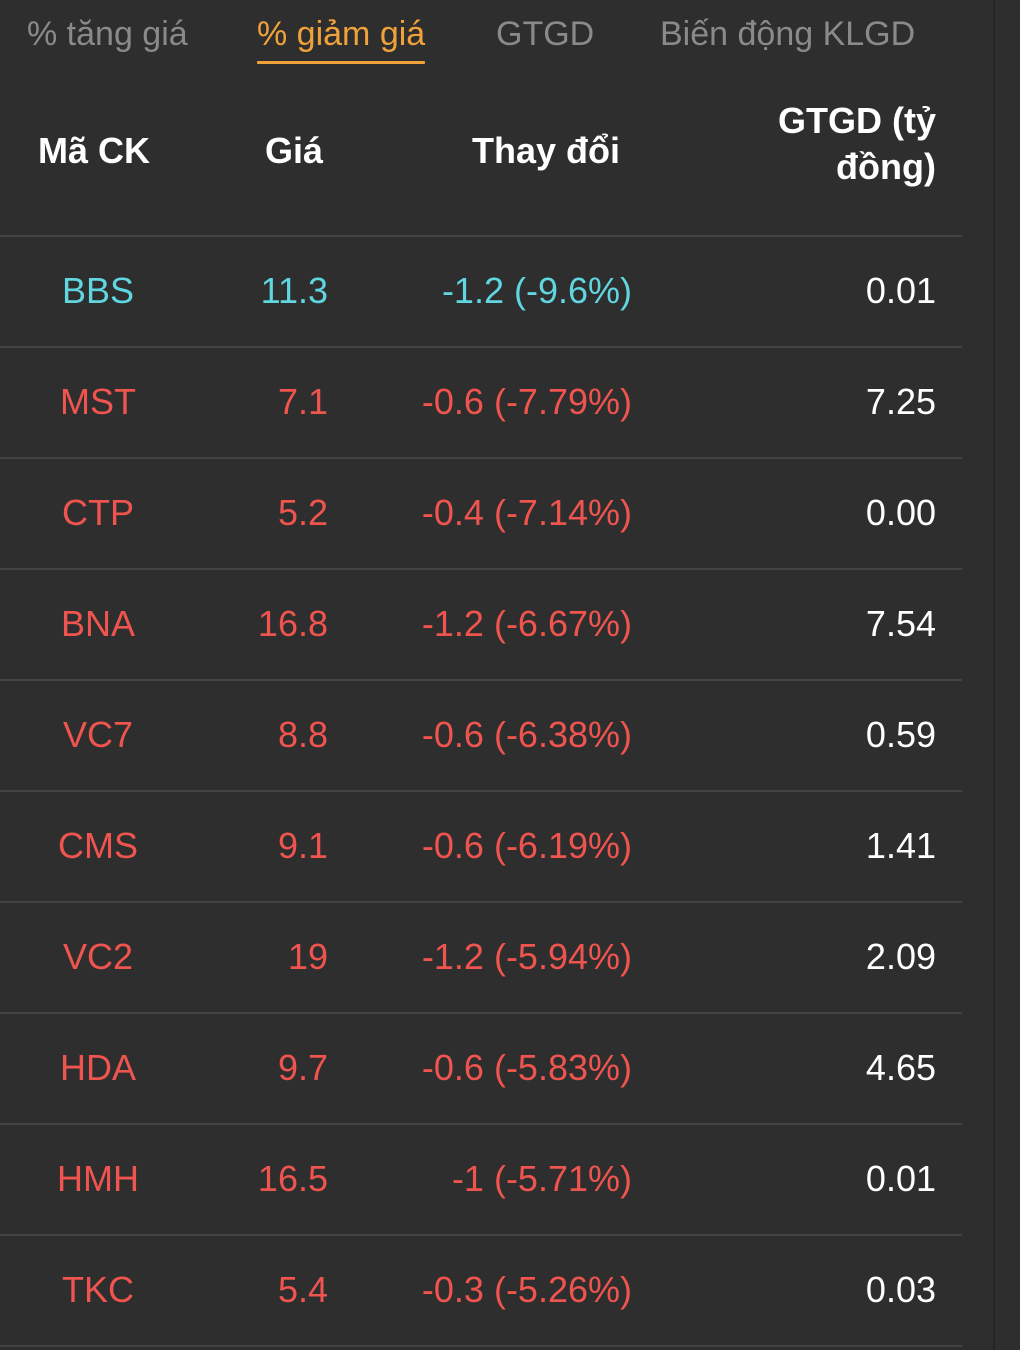 This screenshot has width=1020, height=1350. What do you see at coordinates (307, 956) in the screenshot?
I see `stock-price: 19` at bounding box center [307, 956].